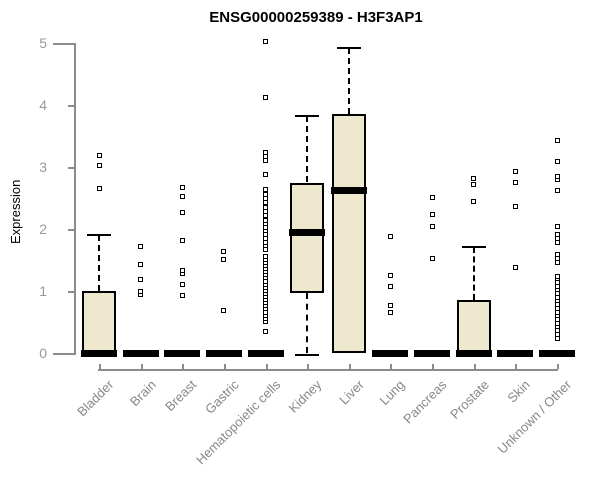  What do you see at coordinates (142, 393) in the screenshot?
I see `x-tick-label: Brain` at bounding box center [142, 393].